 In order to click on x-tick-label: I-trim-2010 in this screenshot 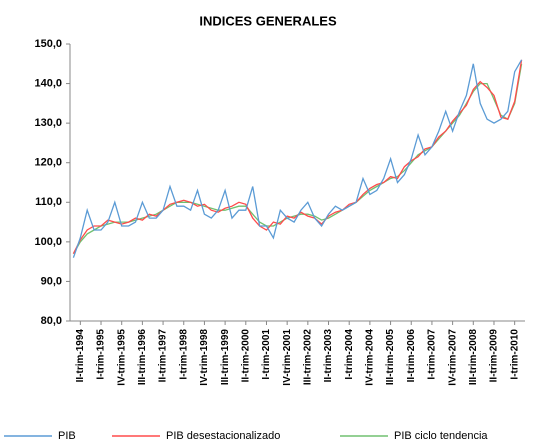, I will do `click(514, 354)`.